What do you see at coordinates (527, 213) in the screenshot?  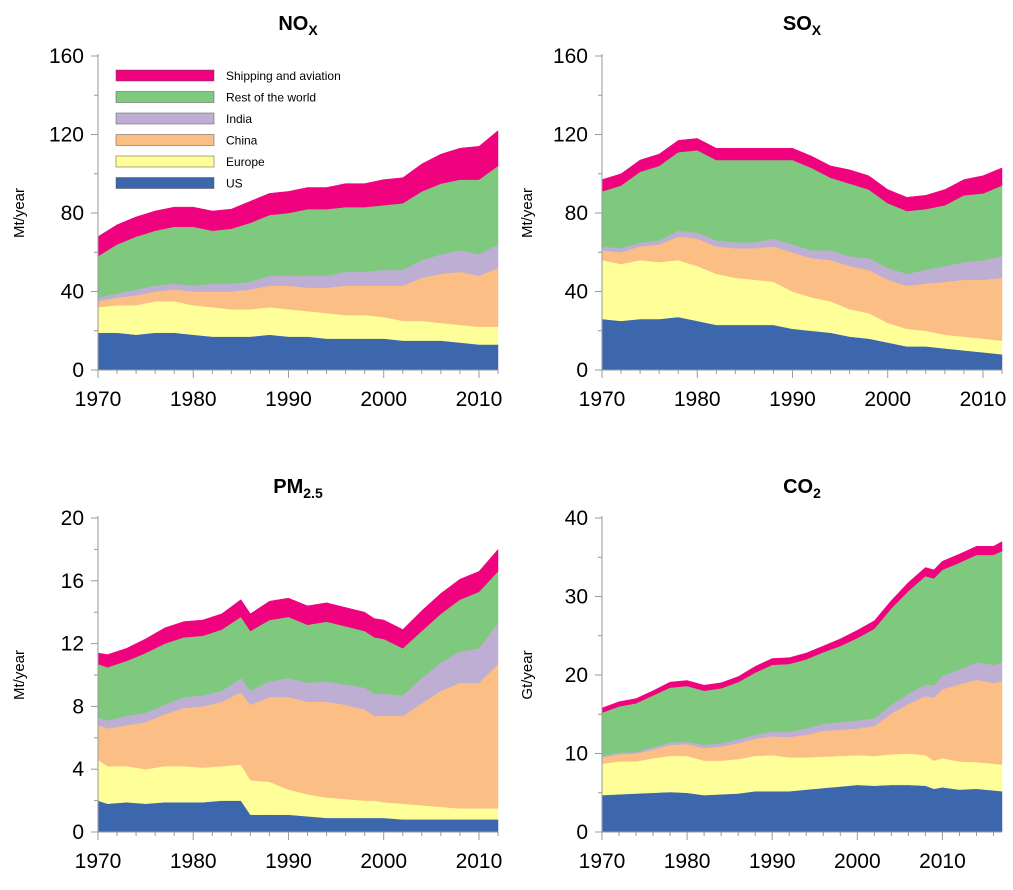 I see `y-axis-label-sox: Mt/year` at bounding box center [527, 213].